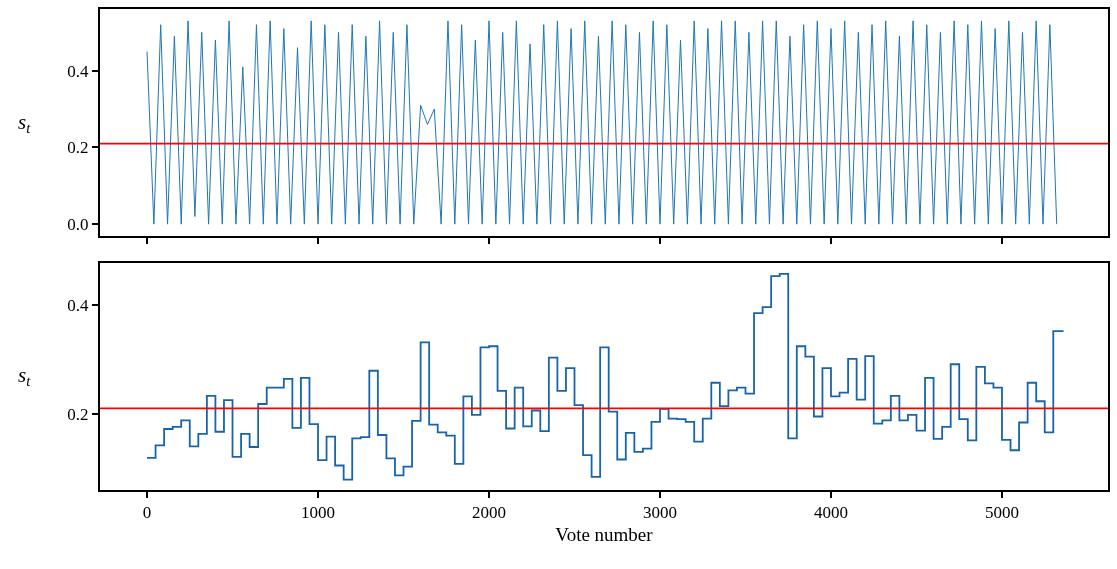 This screenshot has width=1117, height=569. Describe the element at coordinates (318, 513) in the screenshot. I see `x-tick-label: 1000` at that location.